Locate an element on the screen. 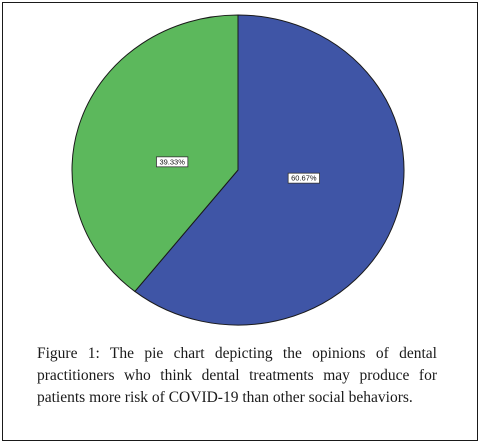 The height and width of the screenshot is (447, 484). slice-label-1: 60.67% is located at coordinates (303, 178).